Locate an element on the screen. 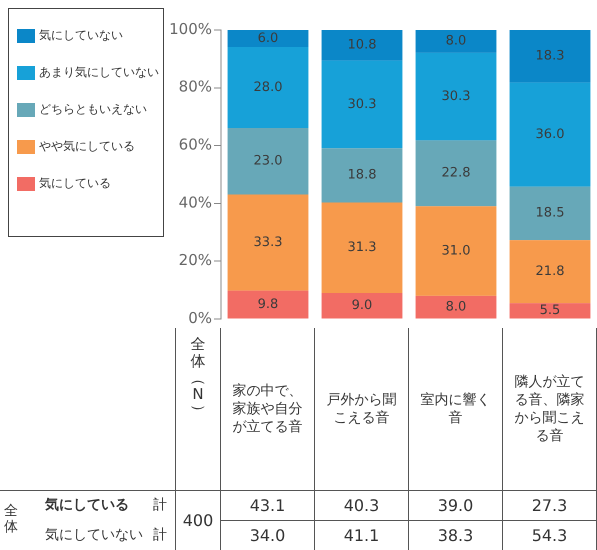  data-label: 33.3 is located at coordinates (268, 242).